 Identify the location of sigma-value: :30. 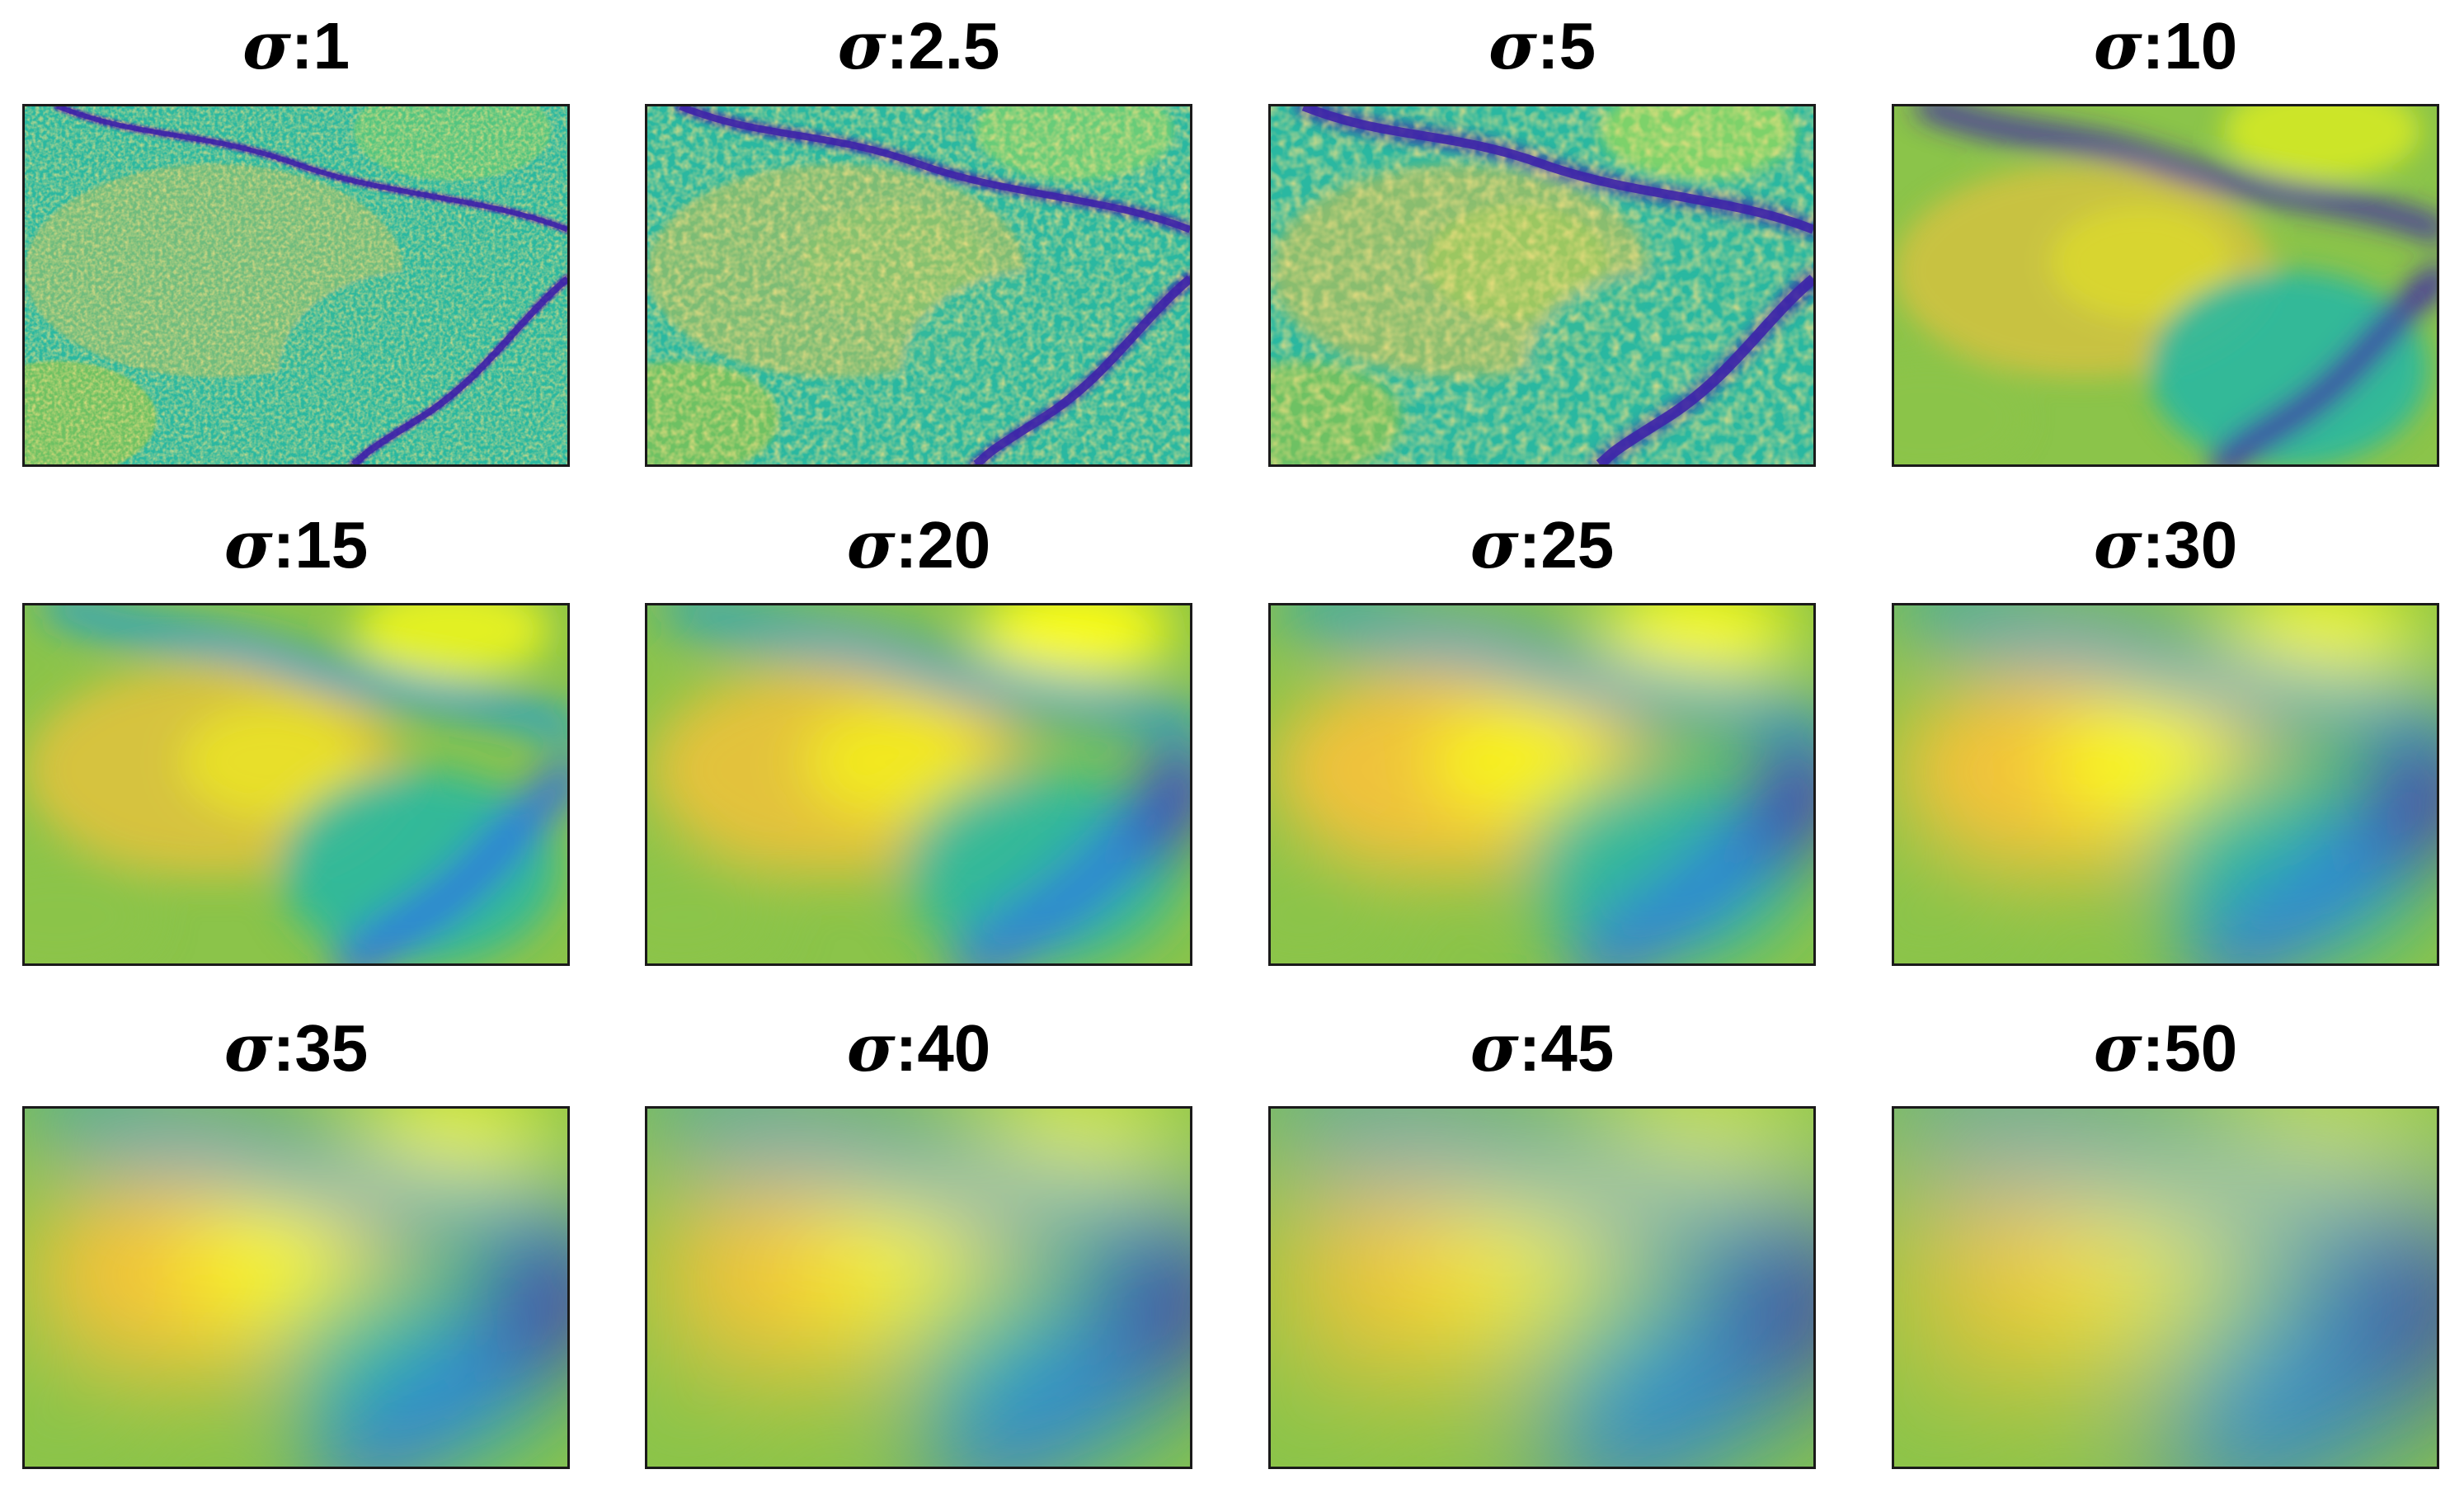
(2190, 545).